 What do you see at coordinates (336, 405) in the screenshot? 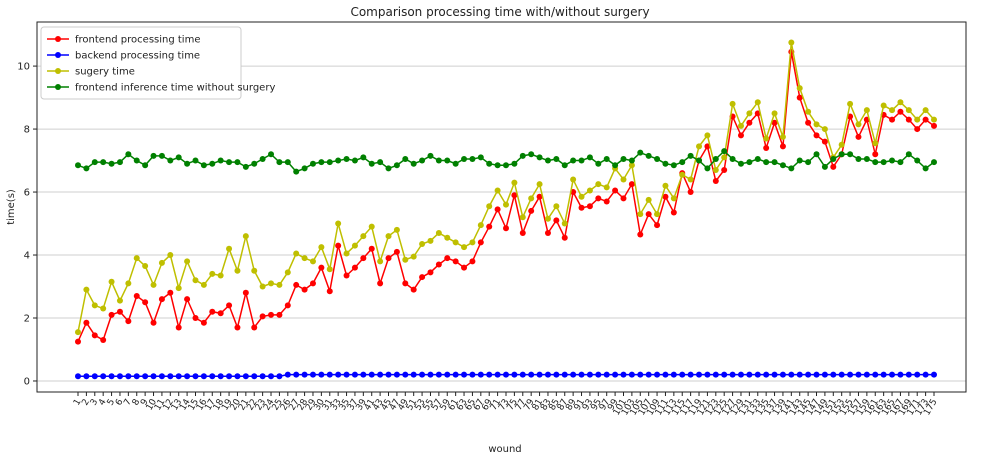
I see `x-tick-label: 33` at bounding box center [336, 405].